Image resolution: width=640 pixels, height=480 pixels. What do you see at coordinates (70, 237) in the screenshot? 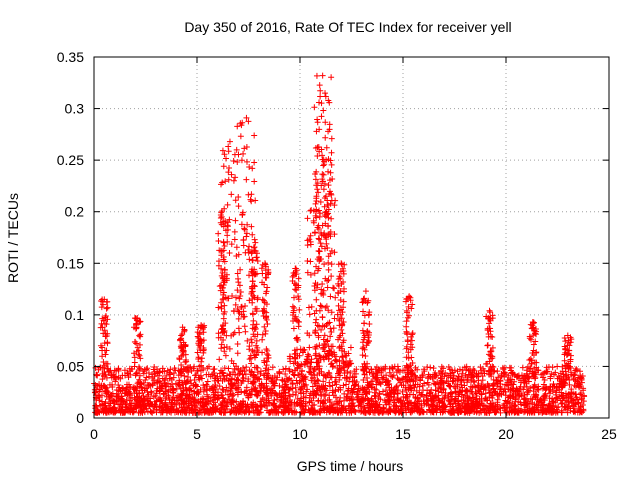
I see `y-tick-labels: 0 0.05 0.1 0.15 0.2 0.25 0.3 0.35` at bounding box center [70, 237].